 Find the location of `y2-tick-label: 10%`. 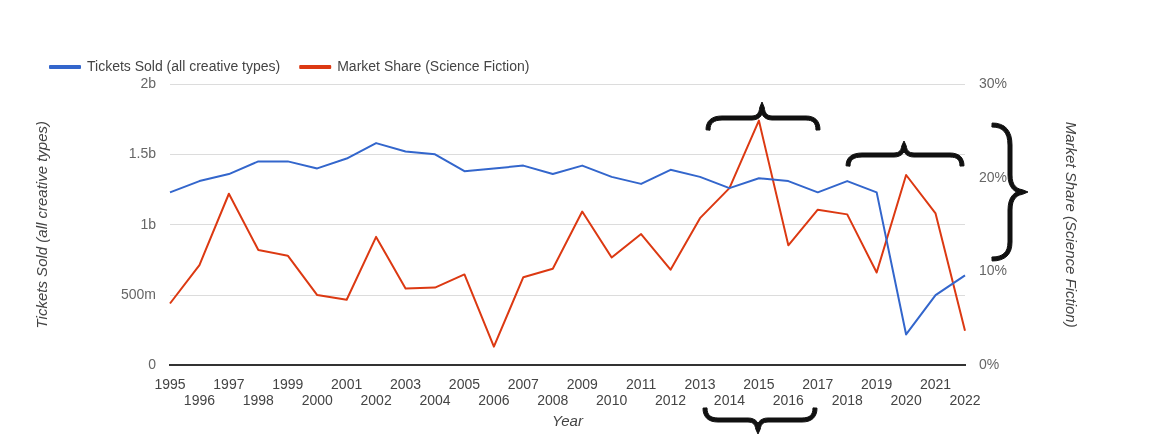

y2-tick-label: 10% is located at coordinates (993, 270).